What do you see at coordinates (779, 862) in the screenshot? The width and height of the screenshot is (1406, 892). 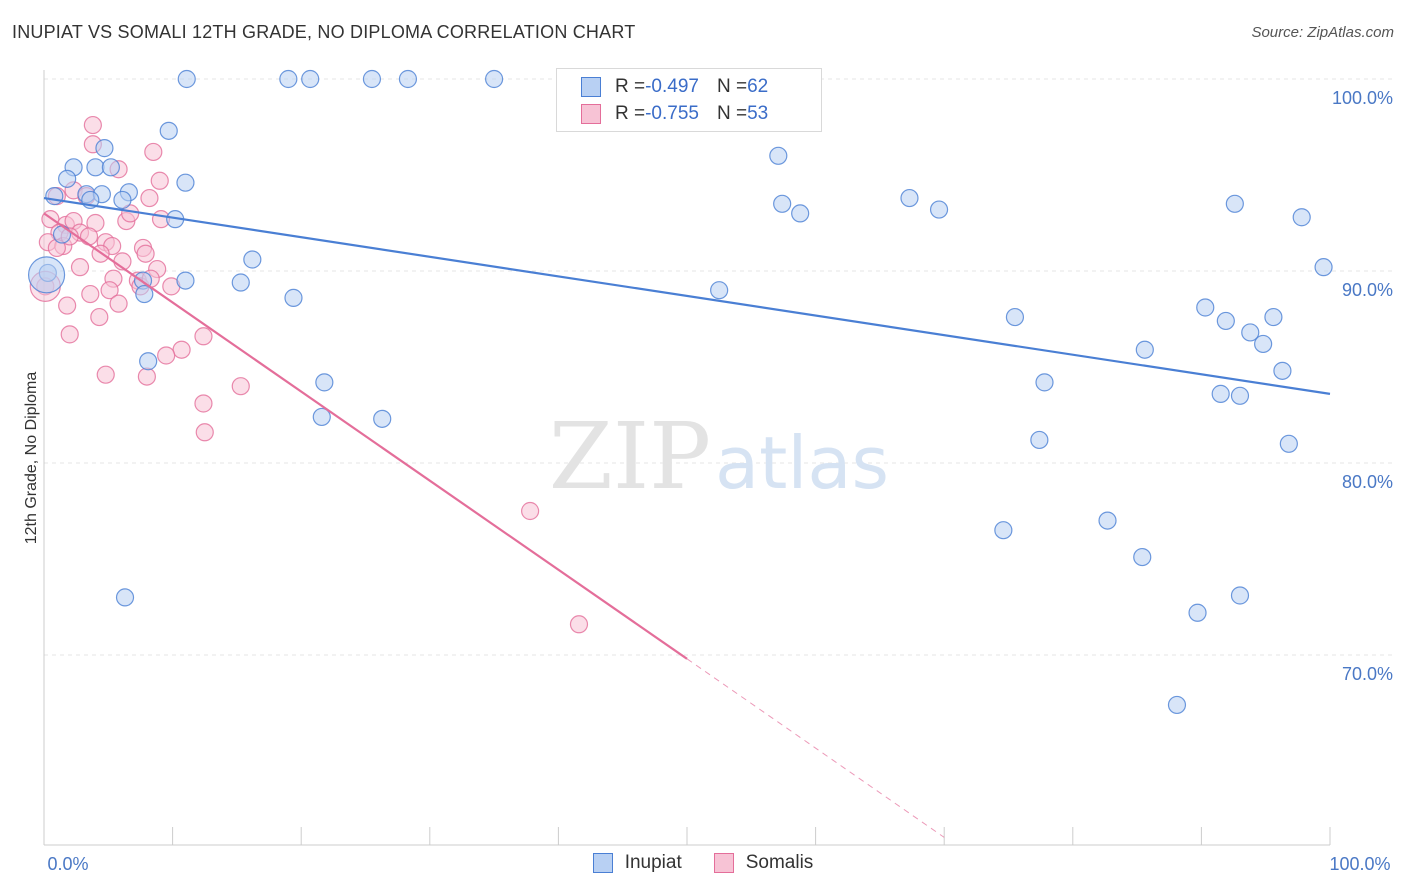 I see `legend-label-somalis: Somalis` at bounding box center [779, 862].